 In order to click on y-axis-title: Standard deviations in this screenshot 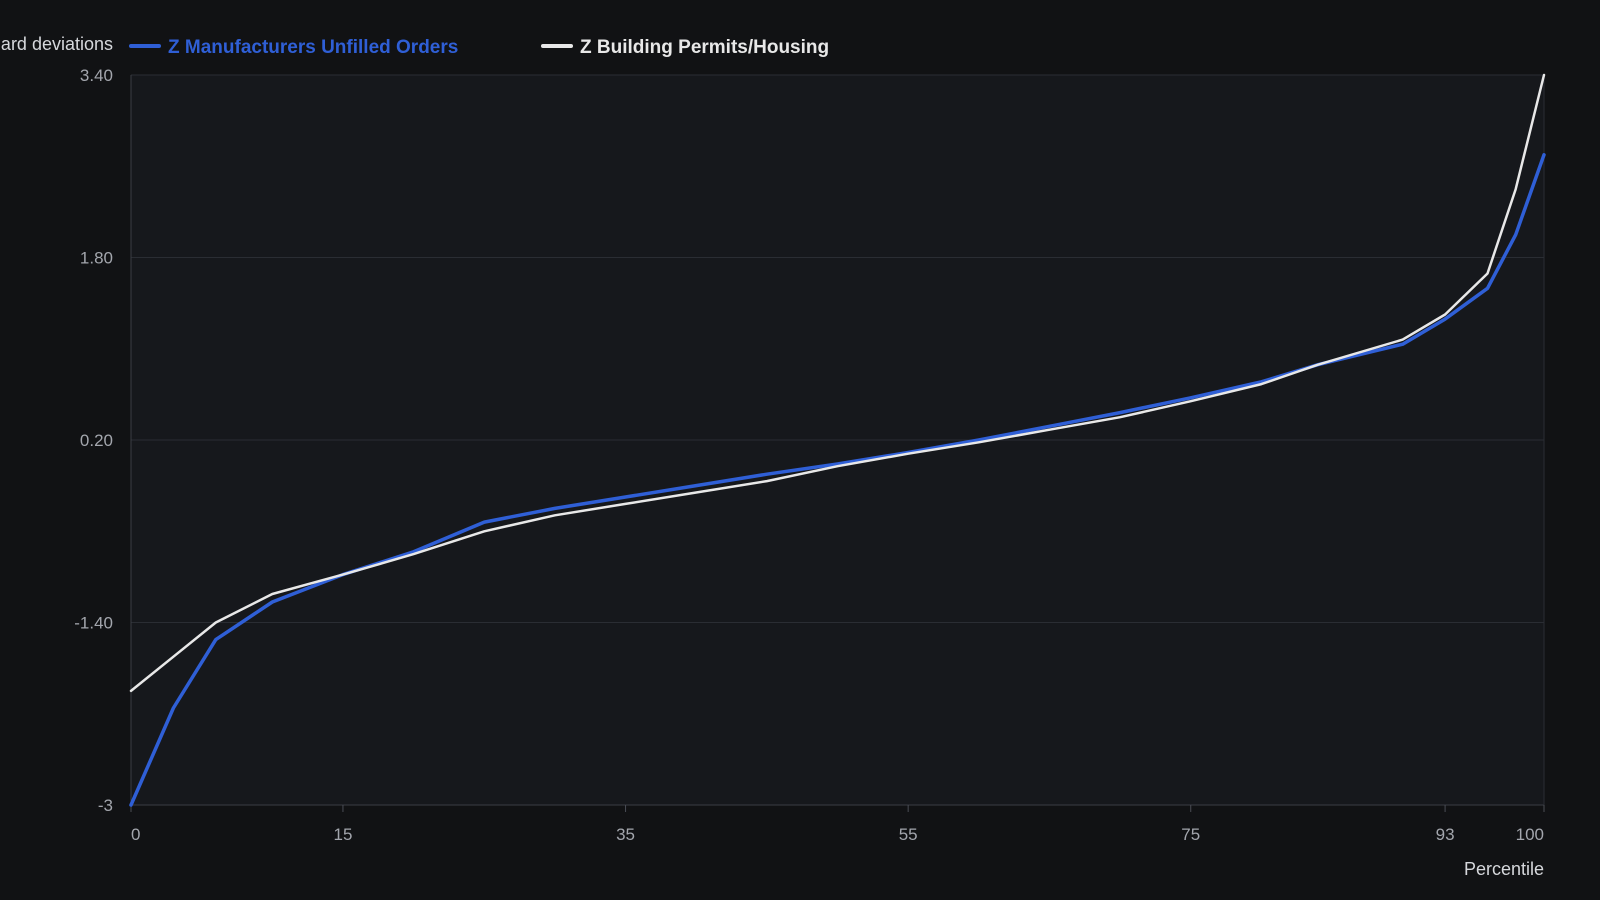, I will do `click(56, 44)`.